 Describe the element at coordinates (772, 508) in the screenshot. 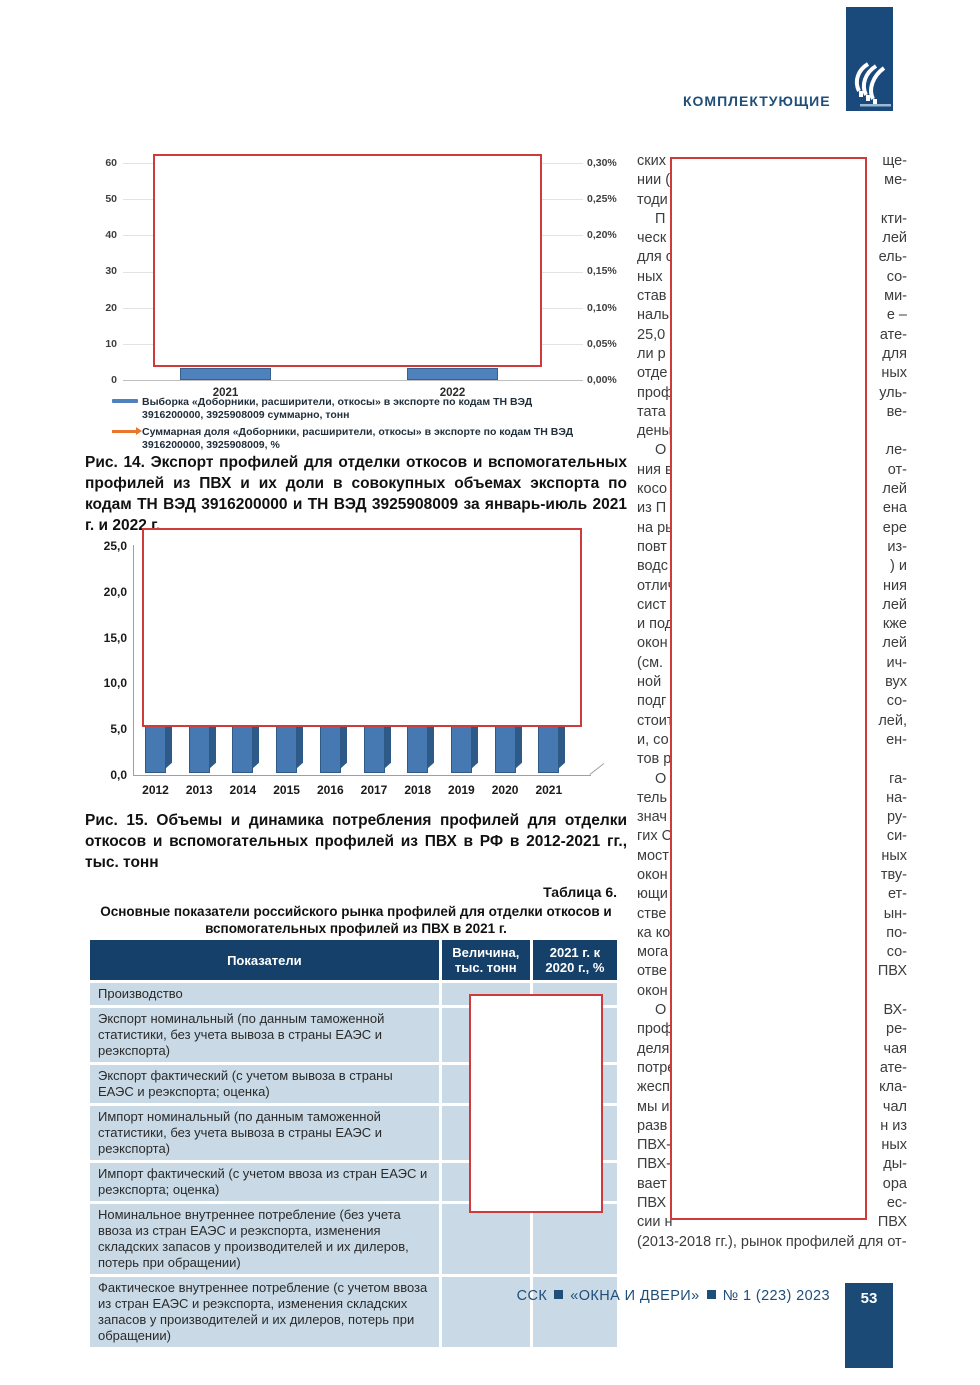

I see `text-line: из П ена` at that location.